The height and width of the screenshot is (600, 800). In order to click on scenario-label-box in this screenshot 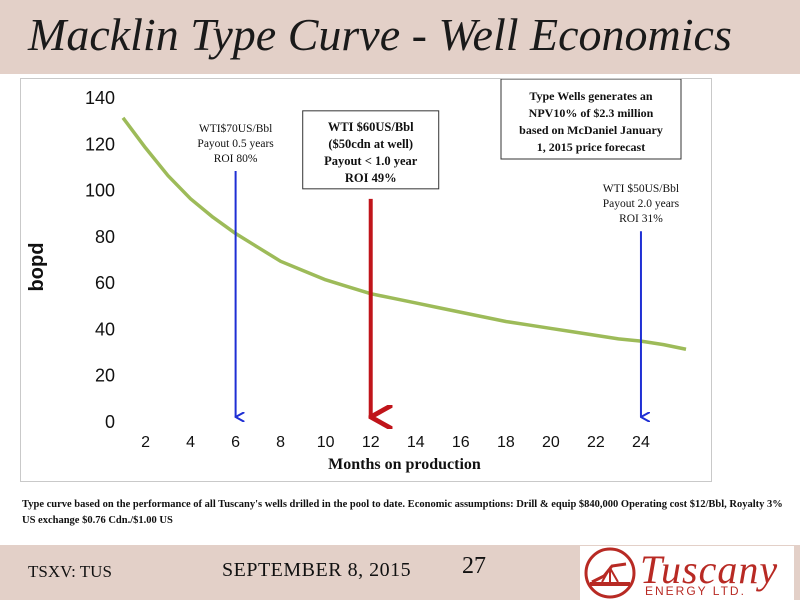, I will do `click(371, 150)`.